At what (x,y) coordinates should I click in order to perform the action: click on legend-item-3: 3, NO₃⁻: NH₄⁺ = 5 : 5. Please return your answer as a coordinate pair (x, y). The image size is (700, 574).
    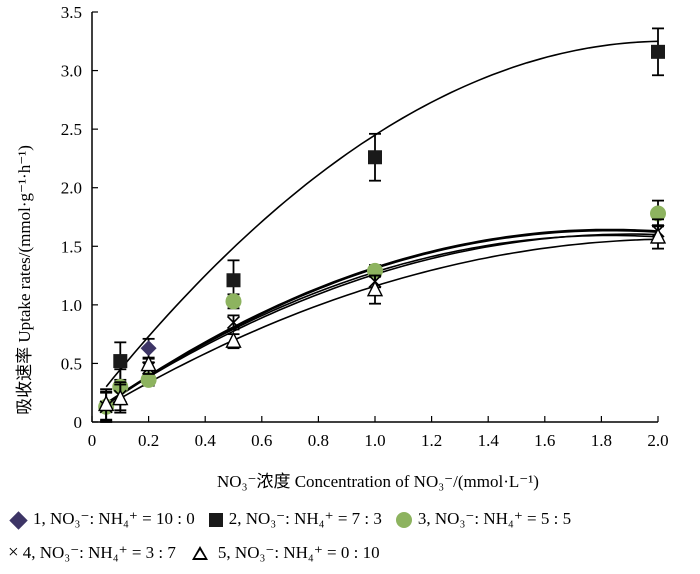
    Looking at the image, I should click on (482, 519).